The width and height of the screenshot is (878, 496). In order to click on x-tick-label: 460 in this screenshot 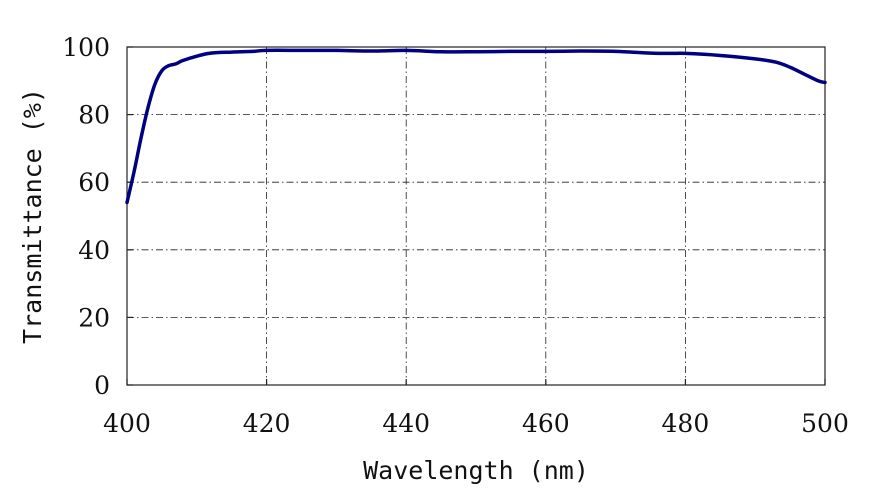, I will do `click(546, 423)`.